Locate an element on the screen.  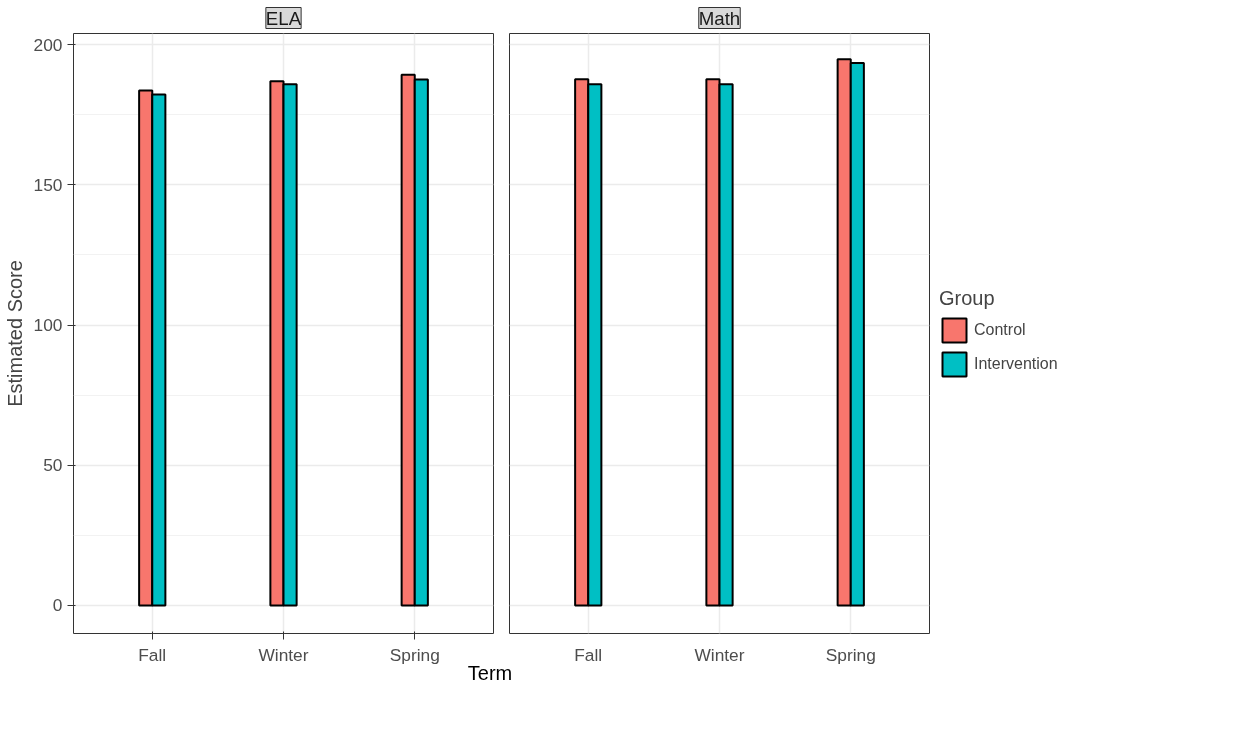
y-tick-label: 200 is located at coordinates (48, 44).